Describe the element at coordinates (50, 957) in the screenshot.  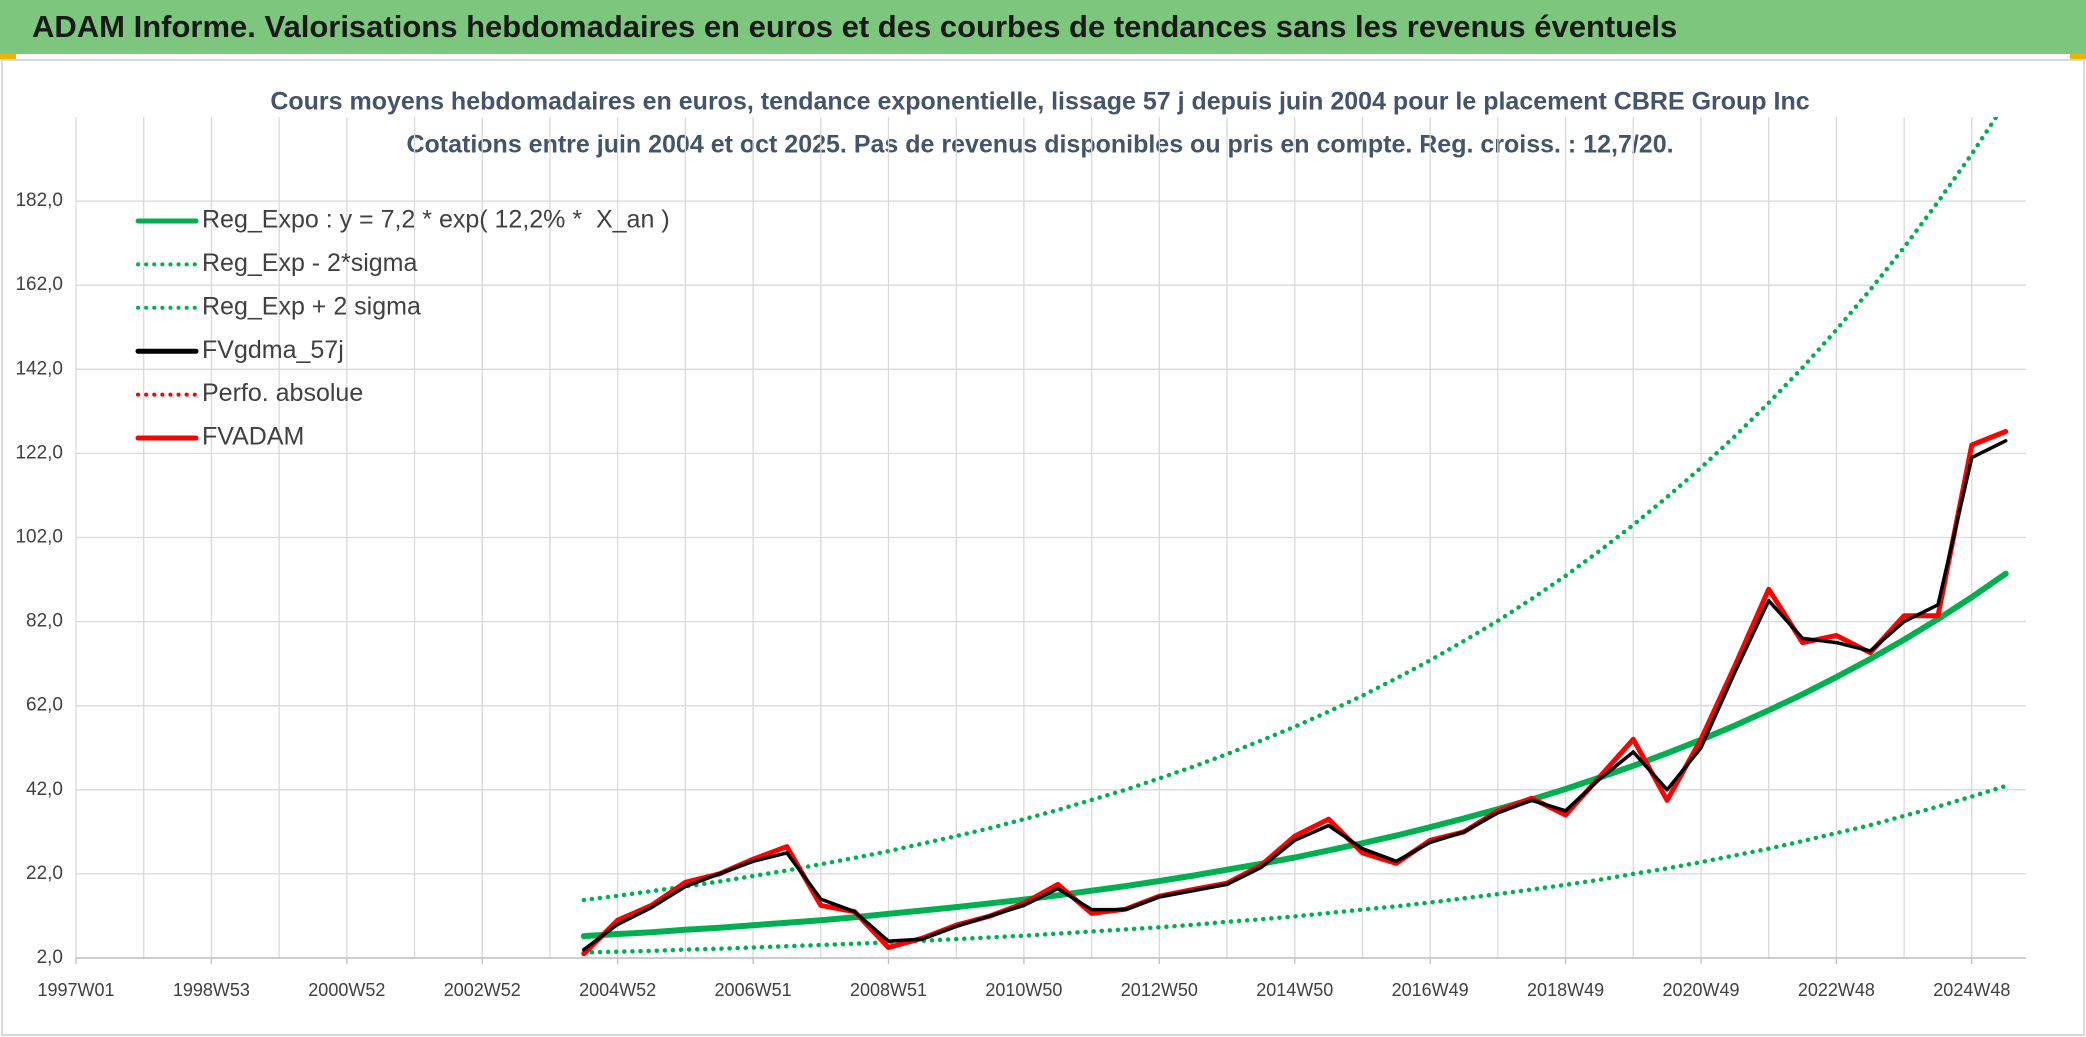
I see `y-tick-label: 2,0` at that location.